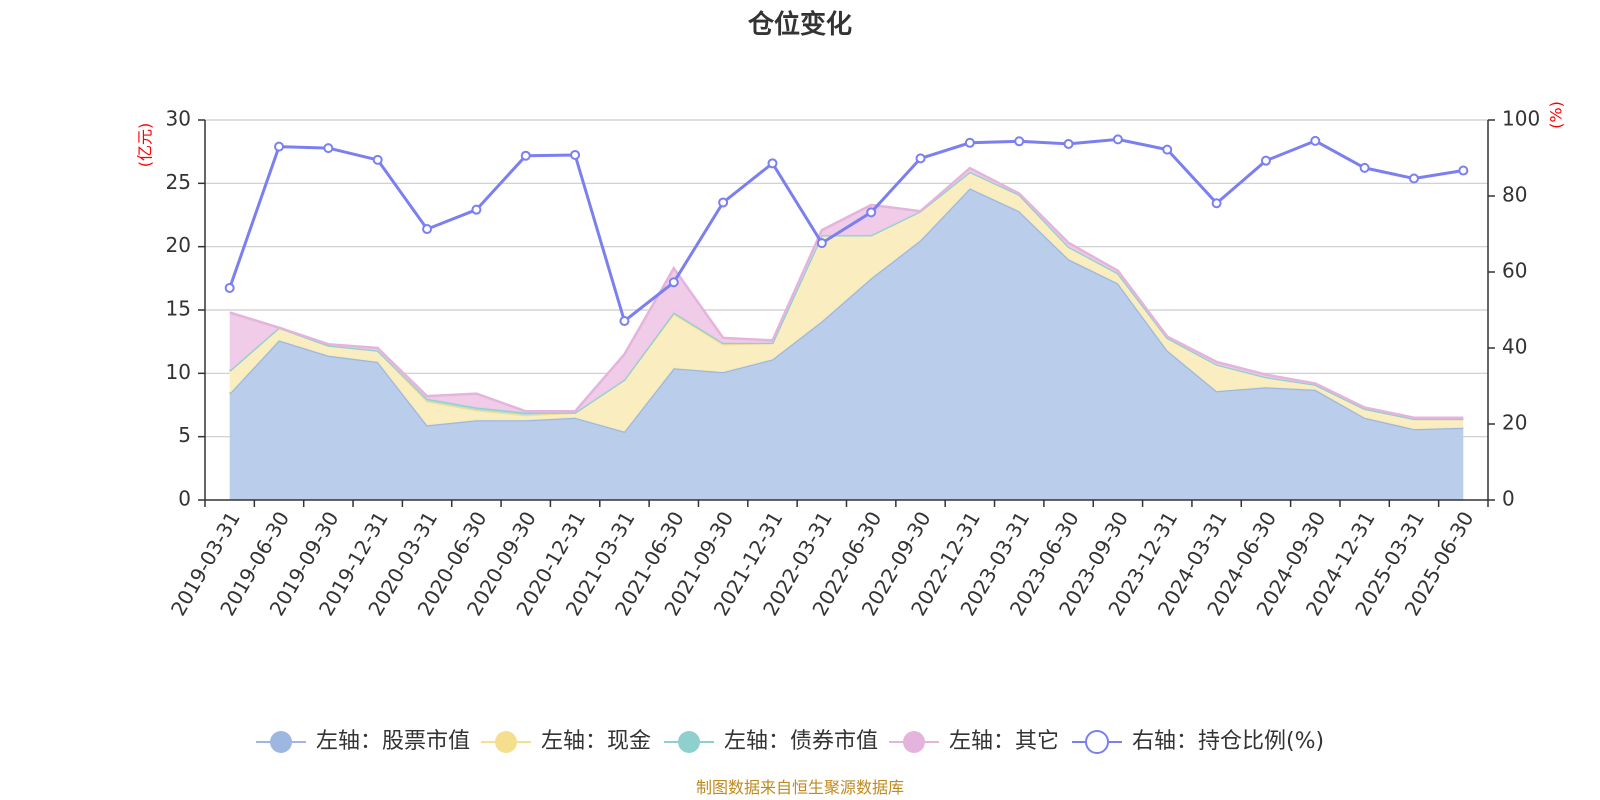 This screenshot has width=1600, height=800. Describe the element at coordinates (1004, 741) in the screenshot. I see `legend-label: 左轴：其它` at that location.